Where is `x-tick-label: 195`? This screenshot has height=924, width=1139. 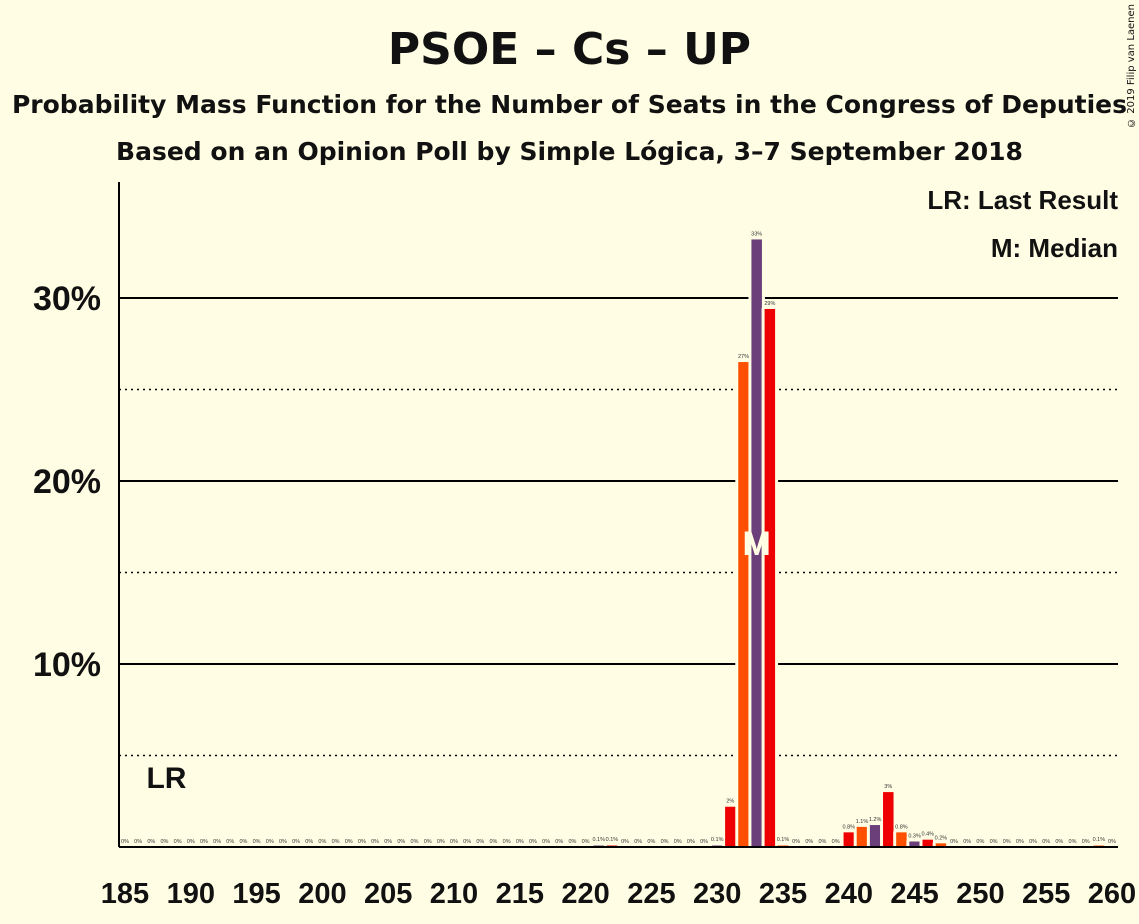
x-tick-label: 195 is located at coordinates (256, 894).